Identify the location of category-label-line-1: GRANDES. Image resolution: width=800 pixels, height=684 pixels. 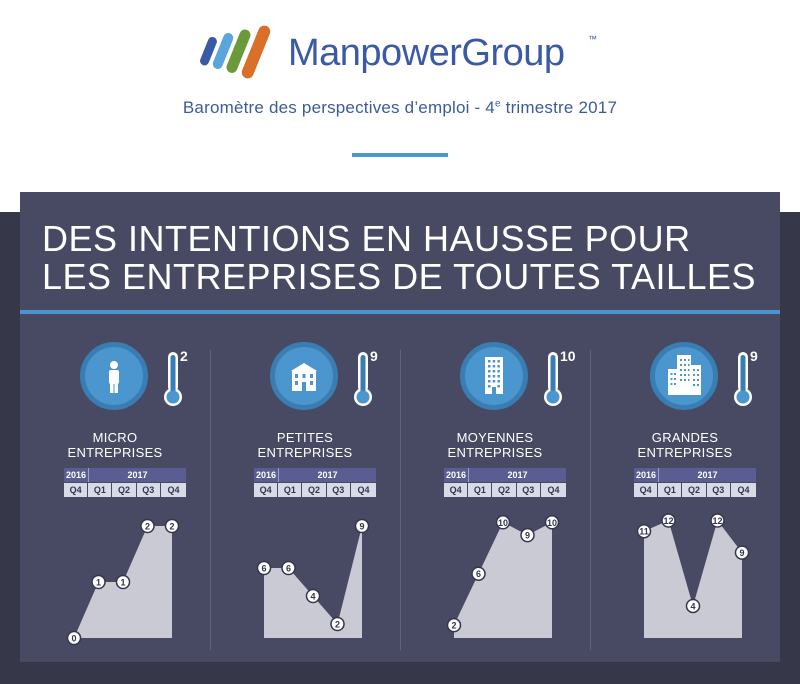
(685, 437).